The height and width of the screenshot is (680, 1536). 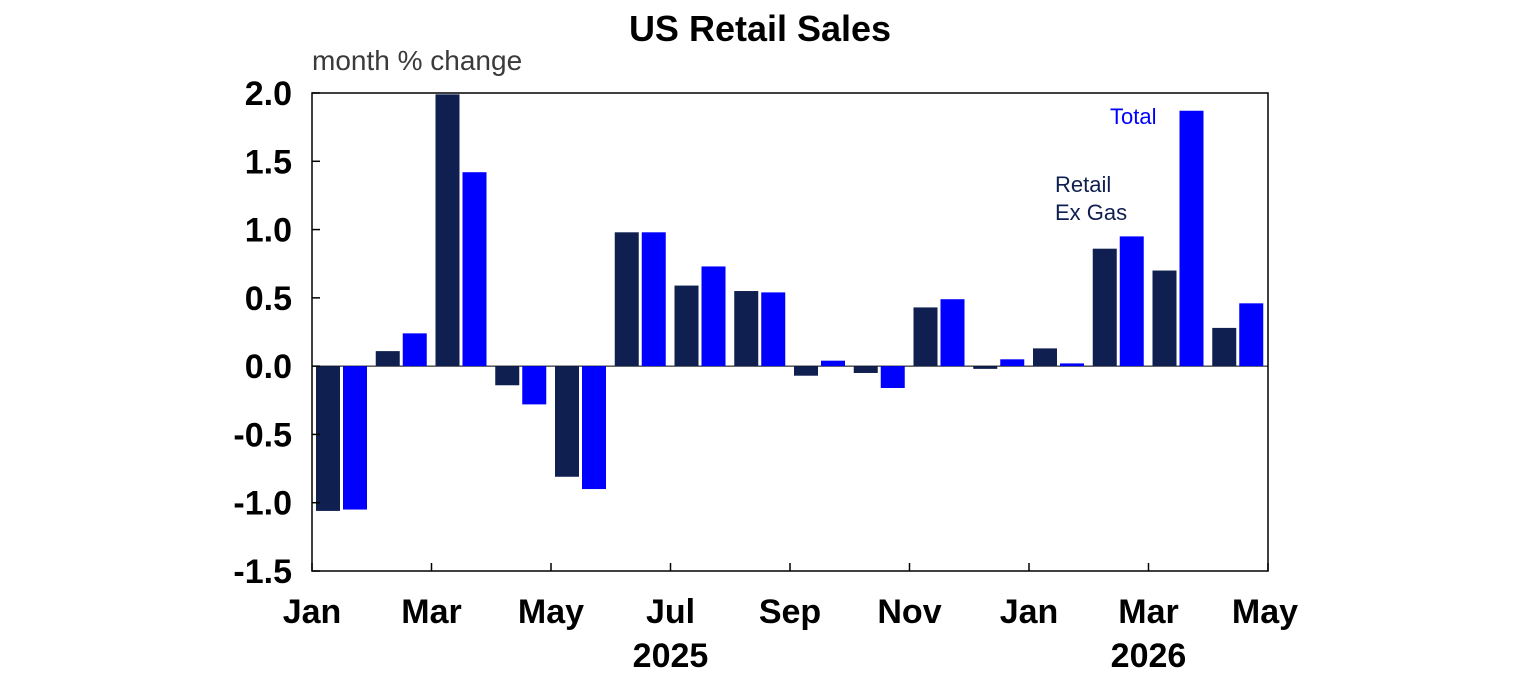 I want to click on chart-title: US Retail Sales, so click(x=760, y=28).